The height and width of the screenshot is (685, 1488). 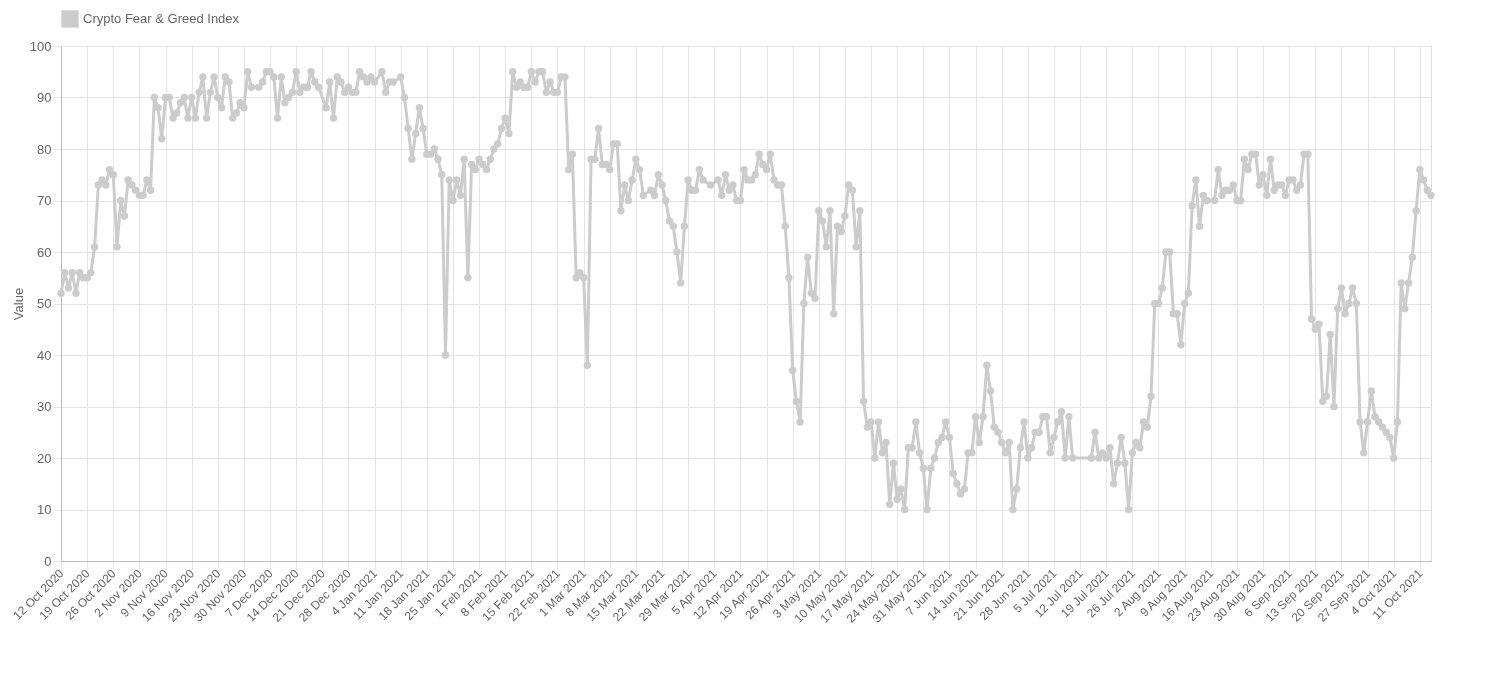 What do you see at coordinates (44, 406) in the screenshot?
I see `y-tick-label: 30` at bounding box center [44, 406].